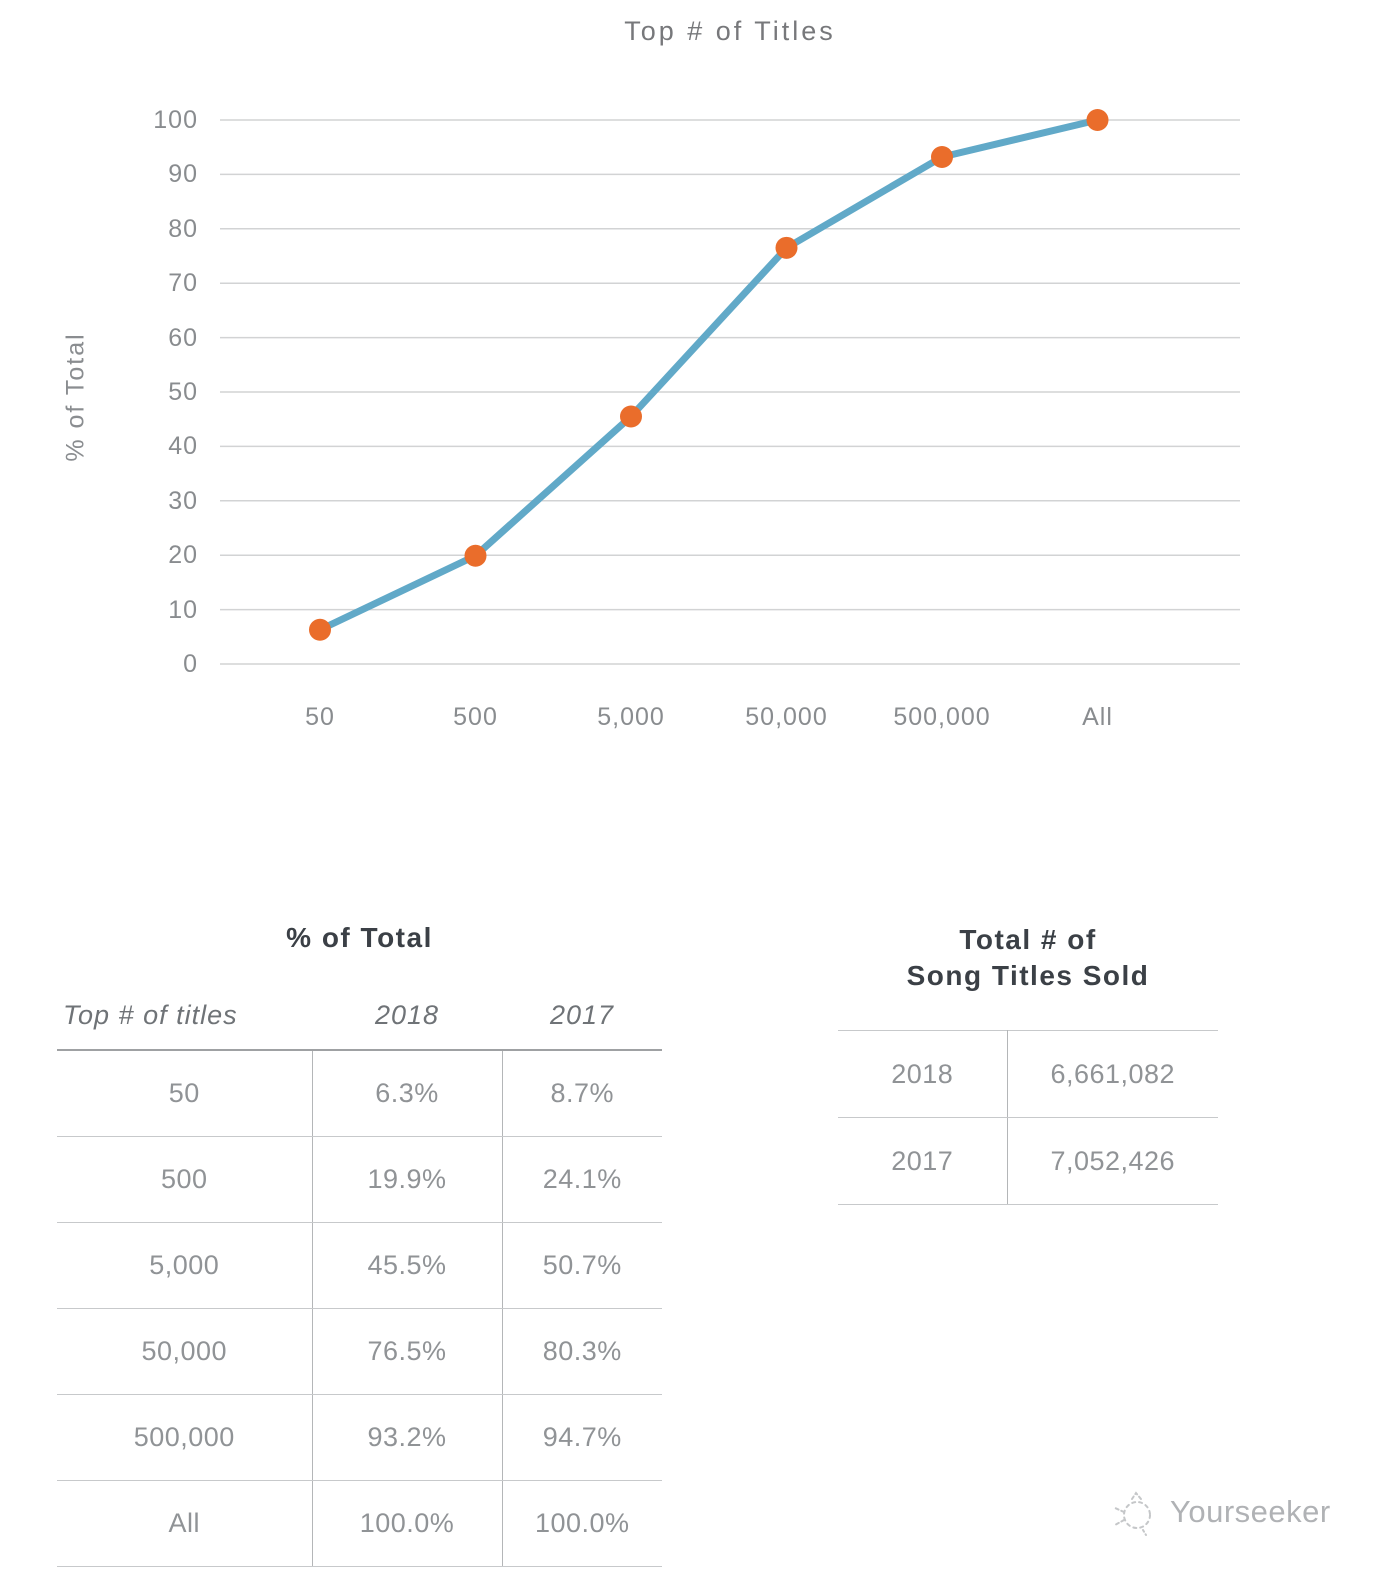  I want to click on cell-2017-all: 100.0%, so click(581, 1523).